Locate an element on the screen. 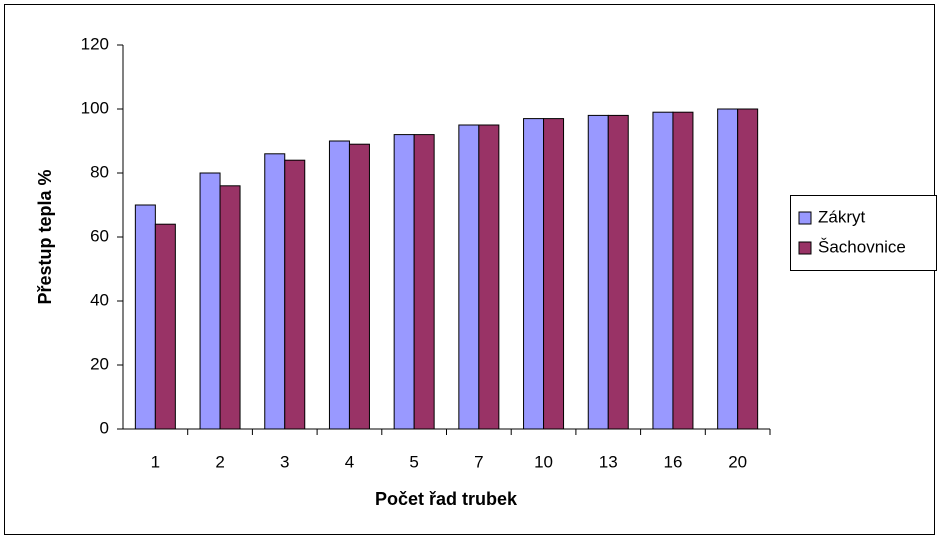  x-tick-label: 2 is located at coordinates (219, 461).